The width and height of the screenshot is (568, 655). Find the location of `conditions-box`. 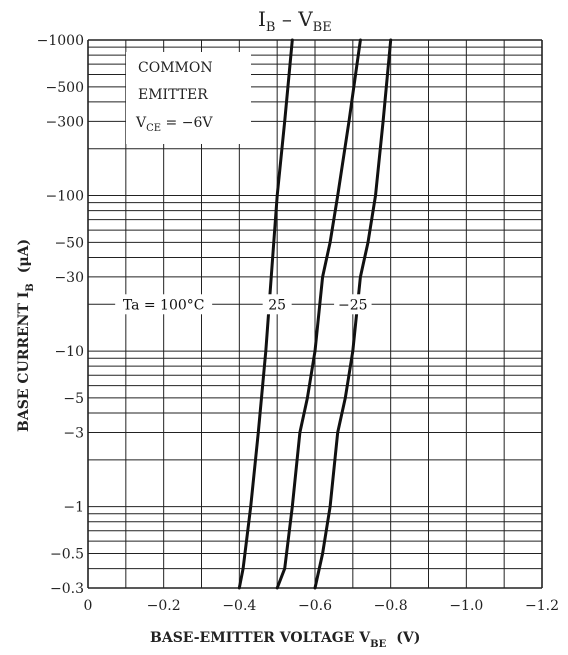

conditions-box is located at coordinates (188, 98).